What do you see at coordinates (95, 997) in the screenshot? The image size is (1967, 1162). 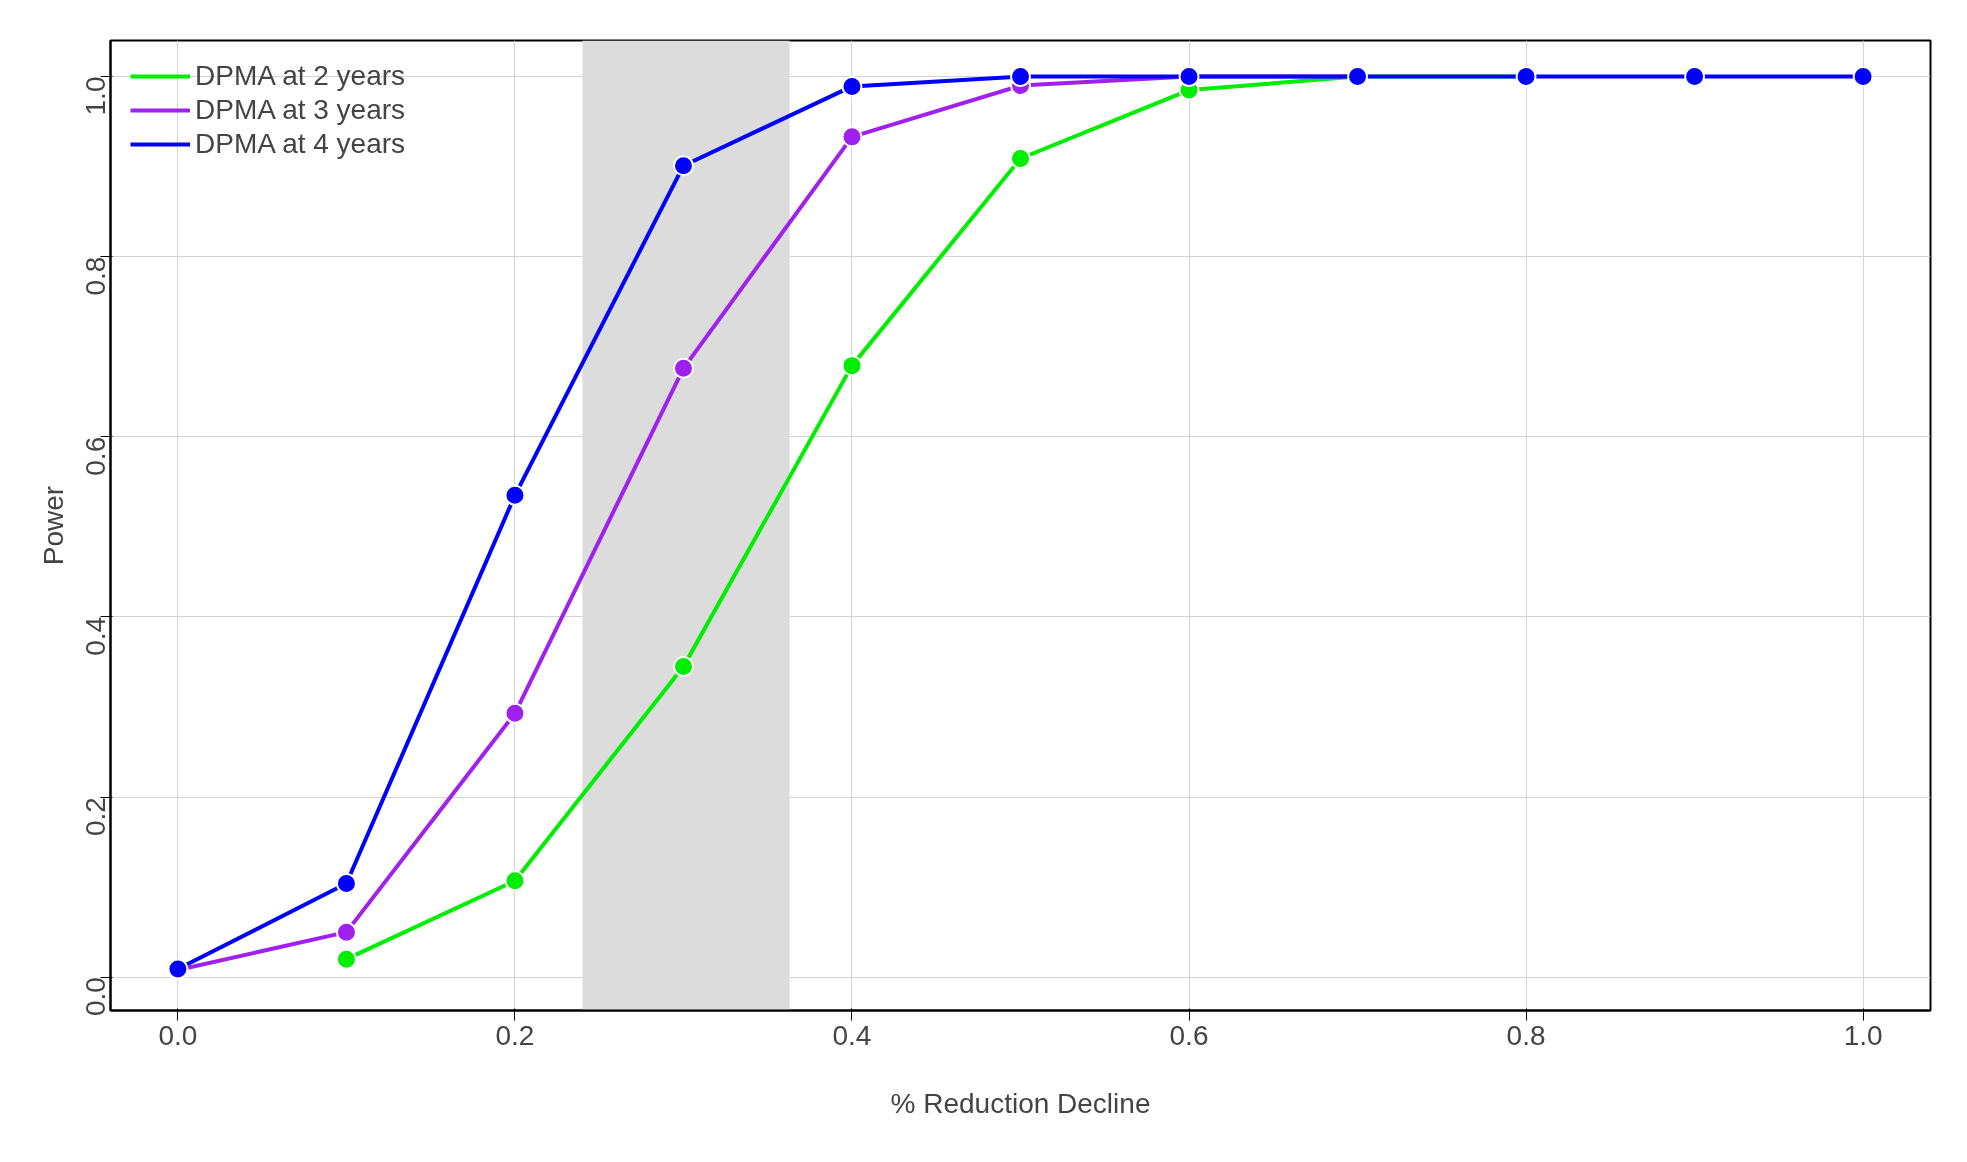 I see `y-tick-label: 0.0` at bounding box center [95, 997].